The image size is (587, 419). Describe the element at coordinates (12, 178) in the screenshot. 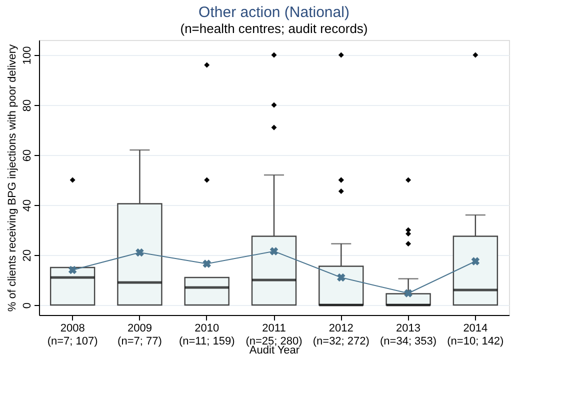

I see `y-axis-title: % of clients receiving BPG injections with poor delivery` at that location.